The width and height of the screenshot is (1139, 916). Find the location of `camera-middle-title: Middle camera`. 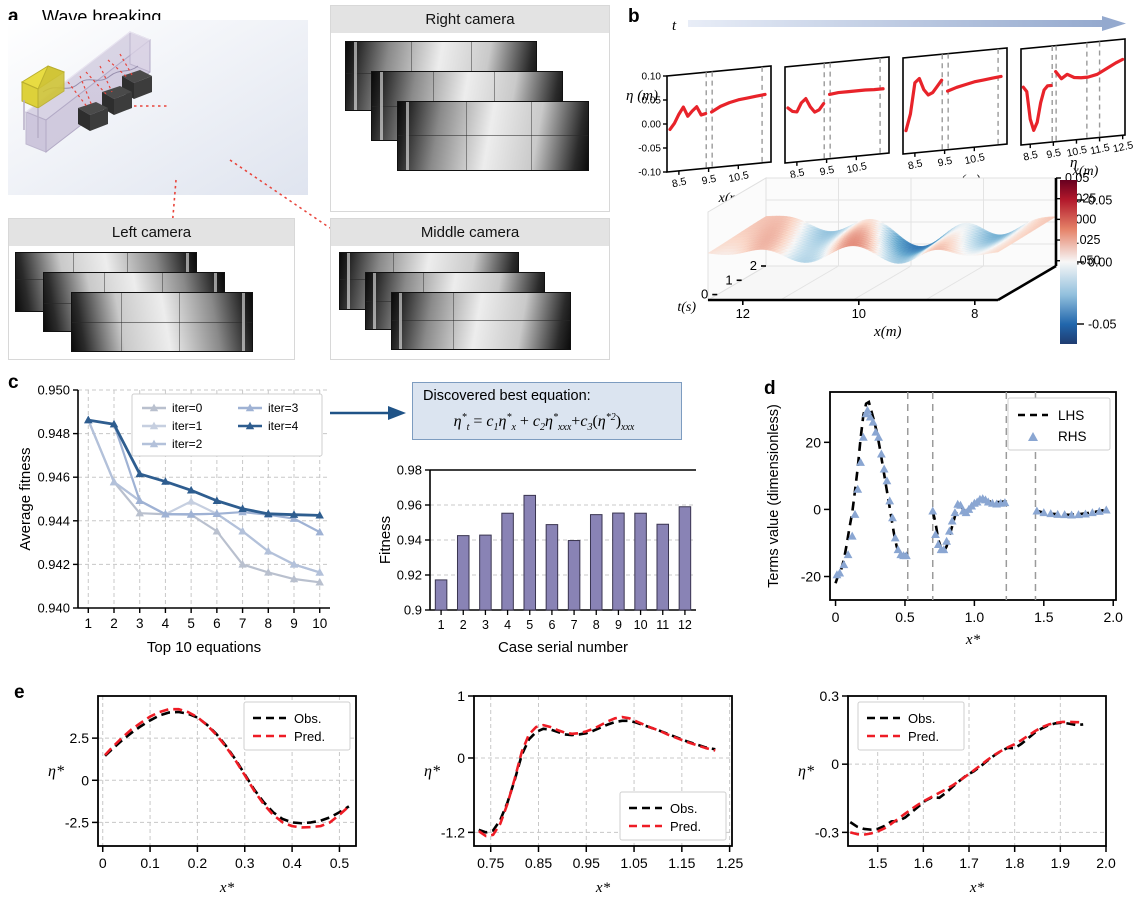

camera-middle-title: Middle camera is located at coordinates (470, 232).